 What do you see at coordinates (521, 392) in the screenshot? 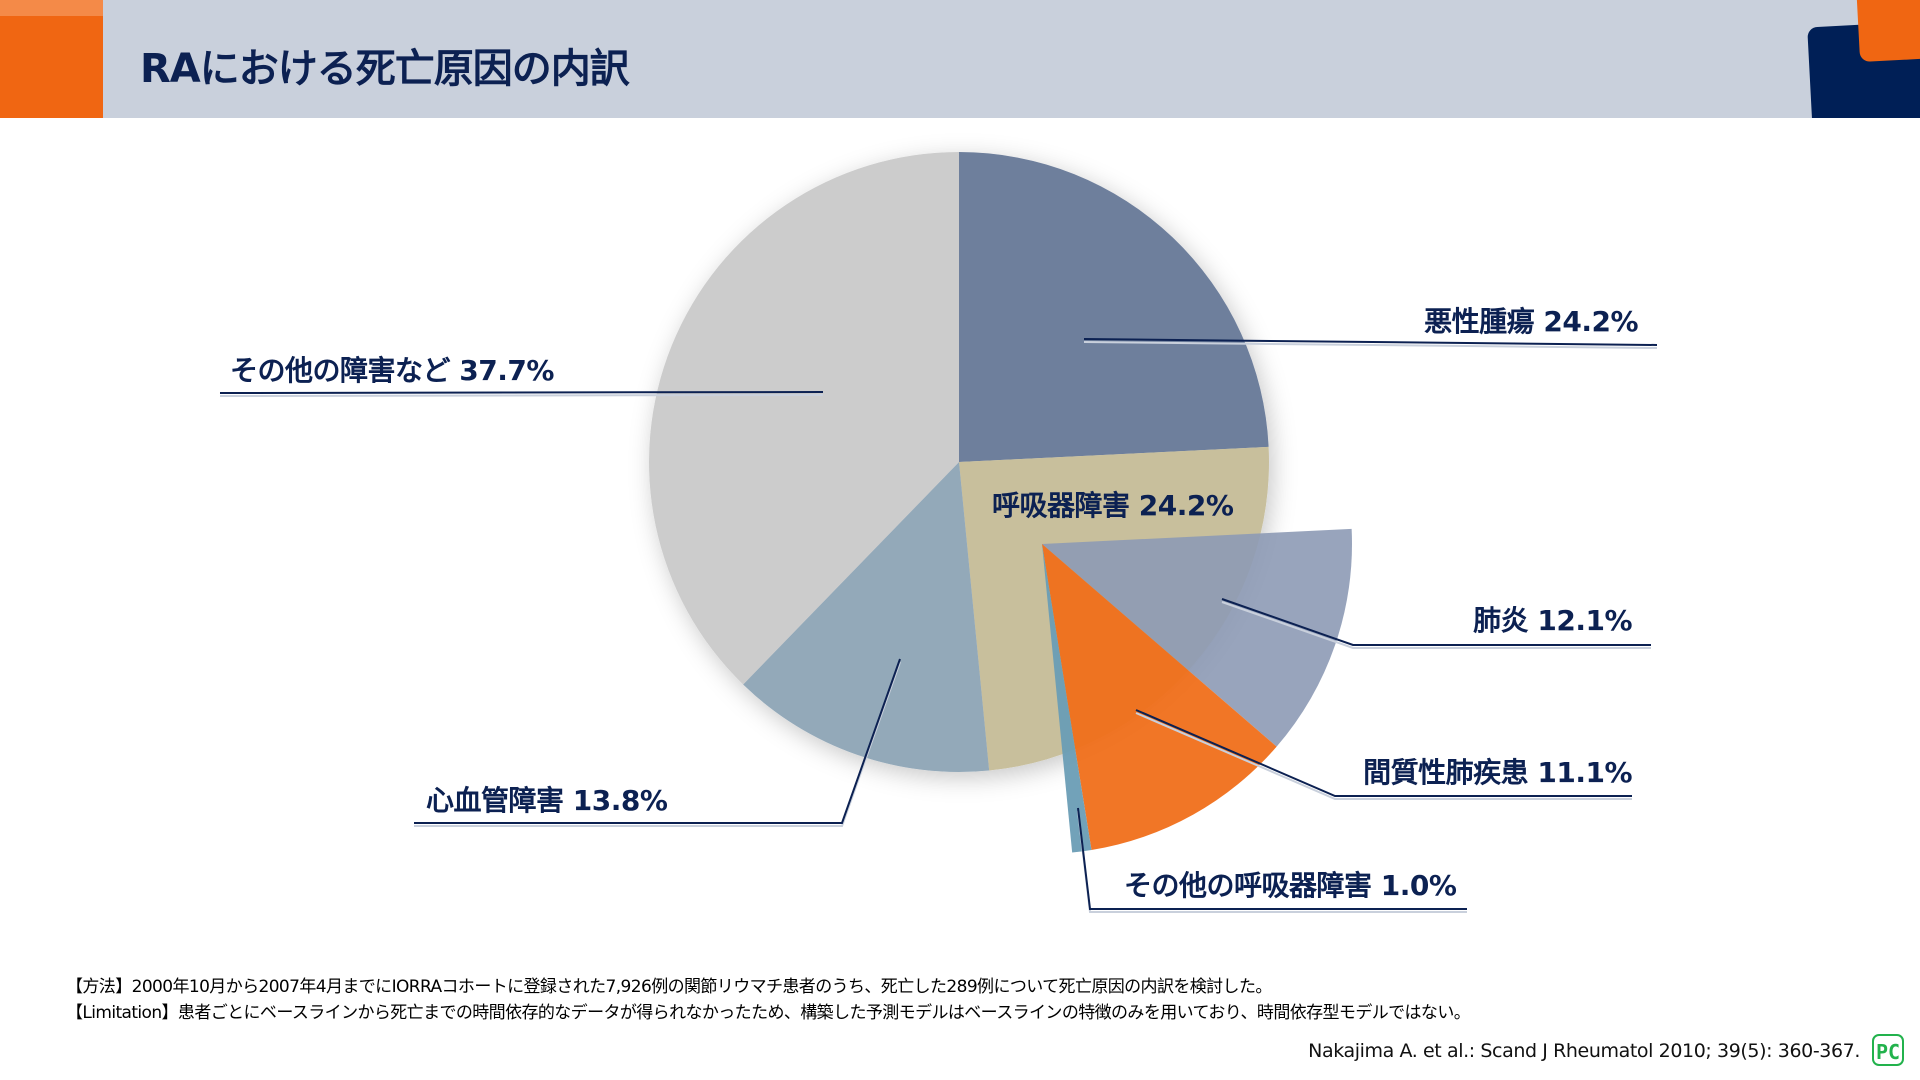
I see `leader-other-disorders` at bounding box center [521, 392].